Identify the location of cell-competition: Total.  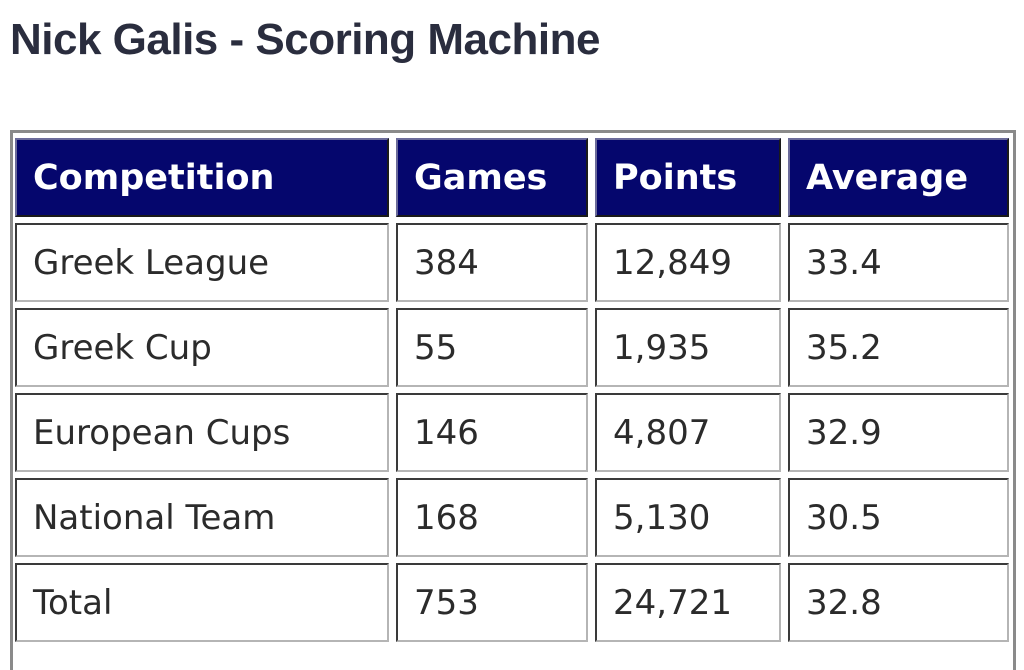
(202, 602).